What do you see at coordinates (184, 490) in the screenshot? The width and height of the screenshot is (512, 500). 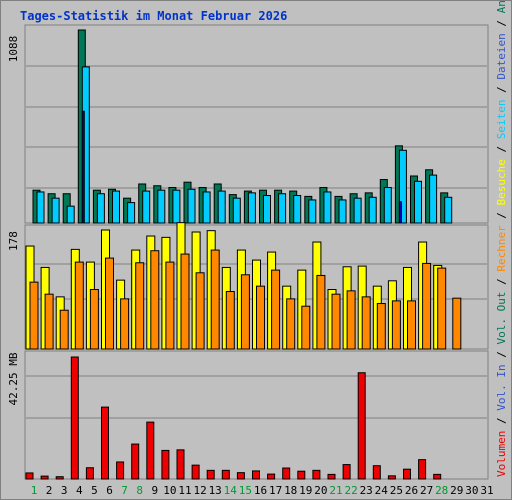 I see `day-label: 11` at bounding box center [184, 490].